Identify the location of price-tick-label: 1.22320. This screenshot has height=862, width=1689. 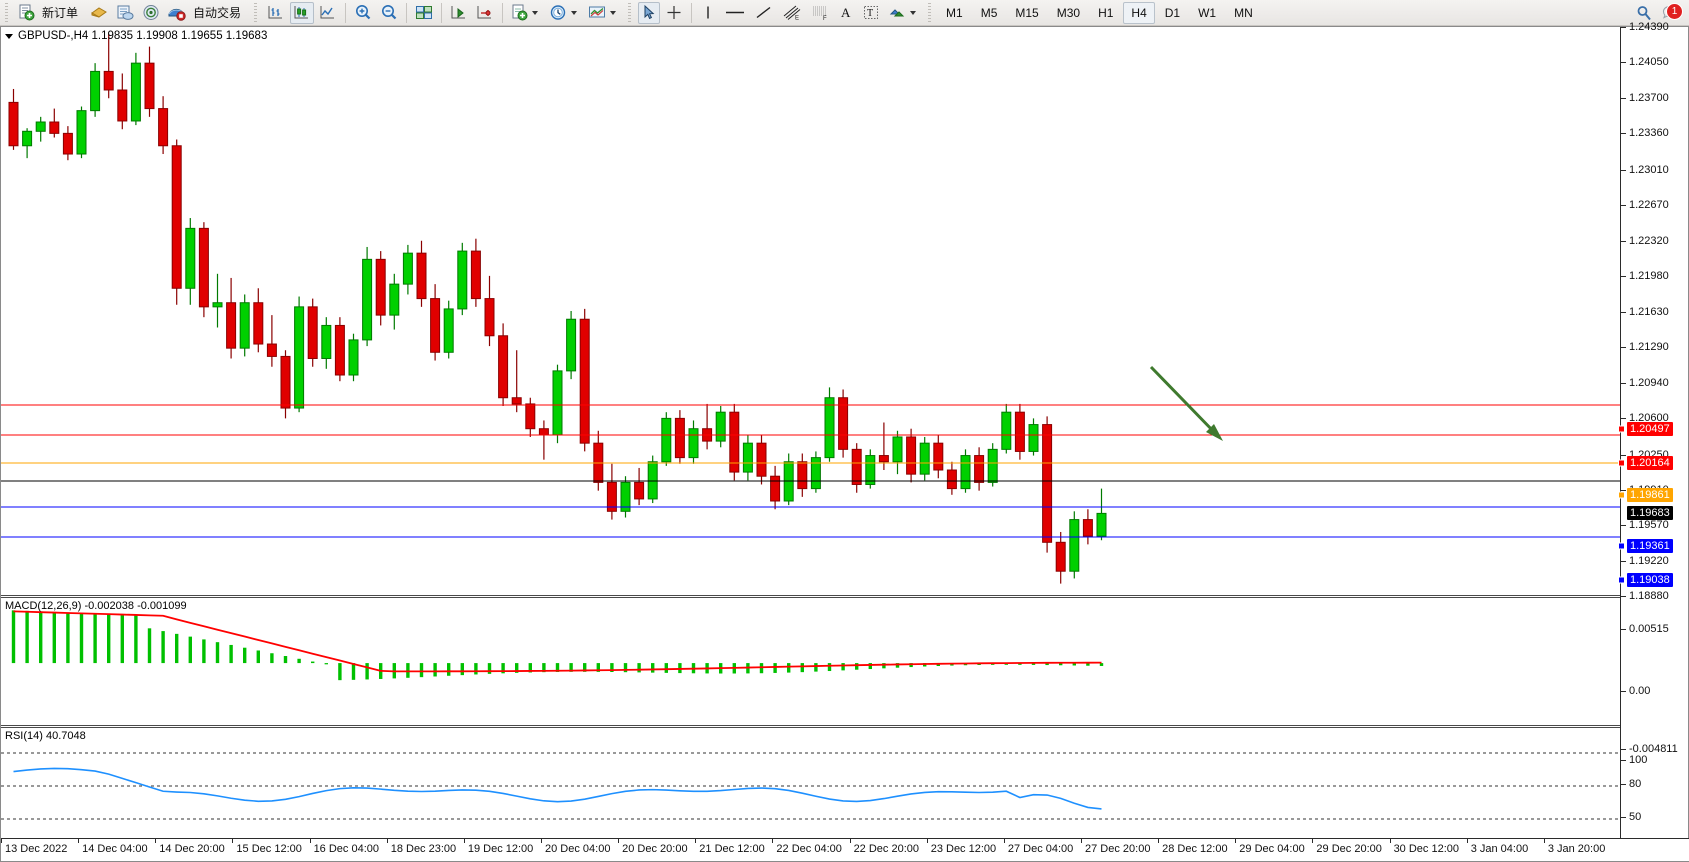
(1649, 240).